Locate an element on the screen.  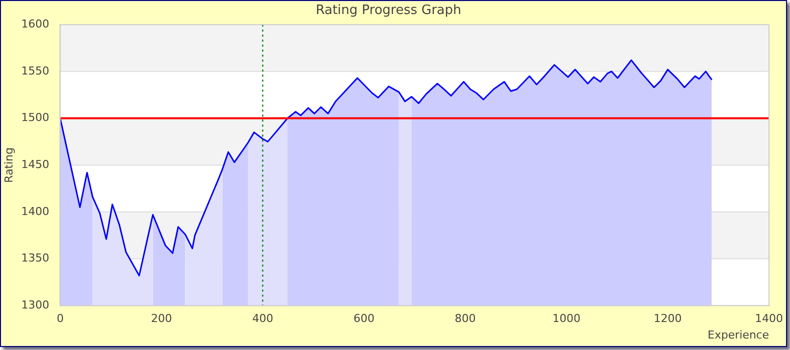
x-tick-label: 1200 is located at coordinates (668, 319).